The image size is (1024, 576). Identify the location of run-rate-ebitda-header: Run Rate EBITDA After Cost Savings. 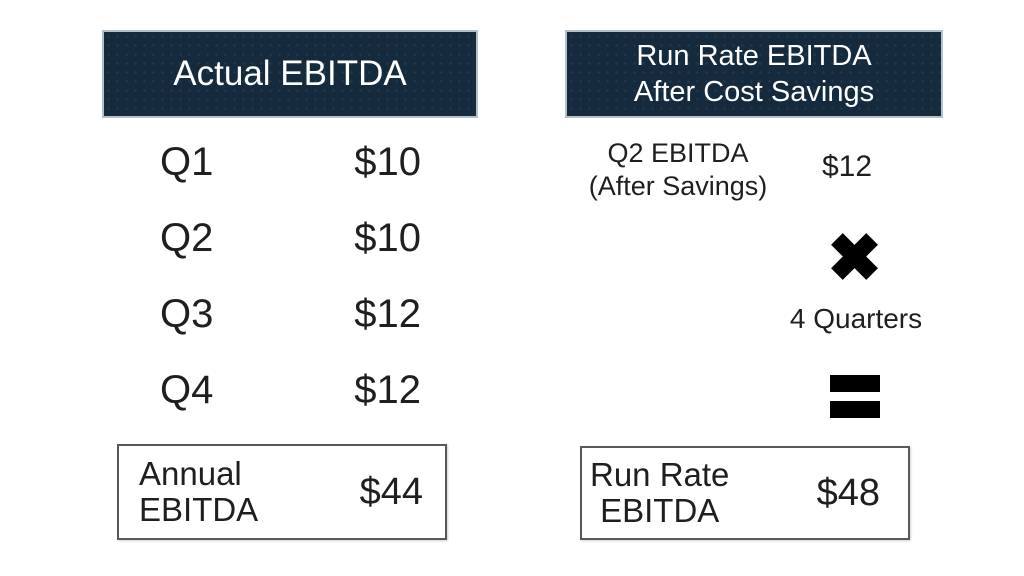
(754, 74).